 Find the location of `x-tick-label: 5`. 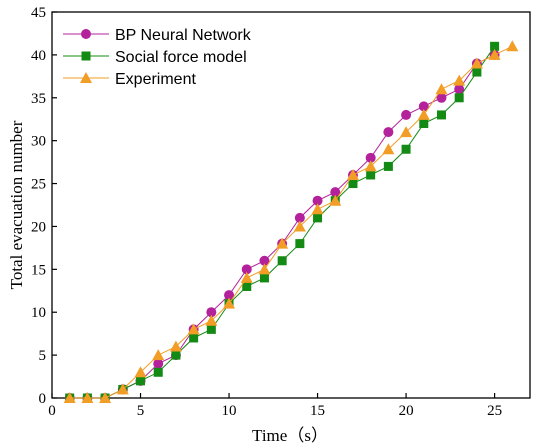

x-tick-label: 5 is located at coordinates (141, 411).